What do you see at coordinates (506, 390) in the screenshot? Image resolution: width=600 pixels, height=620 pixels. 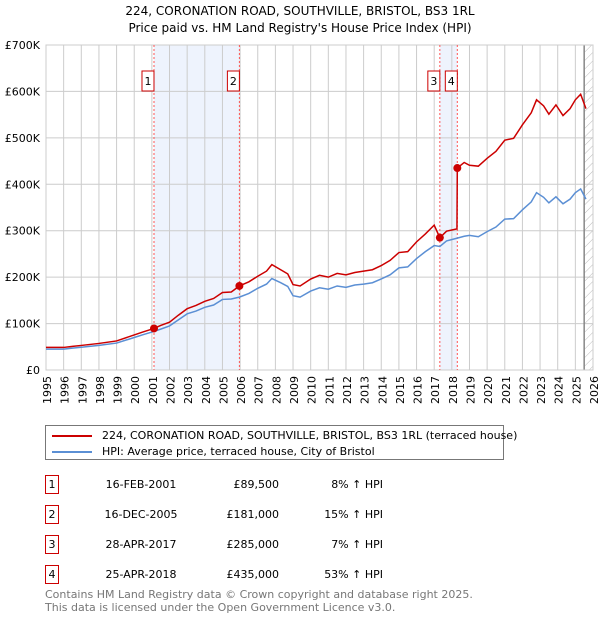 I see `x-tick-label: 2021` at bounding box center [506, 390].